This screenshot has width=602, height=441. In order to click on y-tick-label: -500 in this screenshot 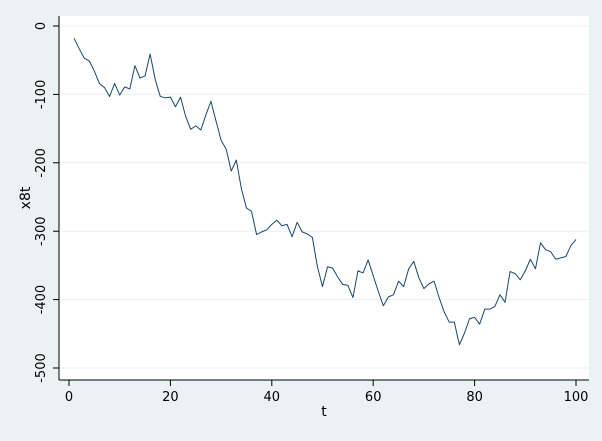, I will do `click(41, 368)`.